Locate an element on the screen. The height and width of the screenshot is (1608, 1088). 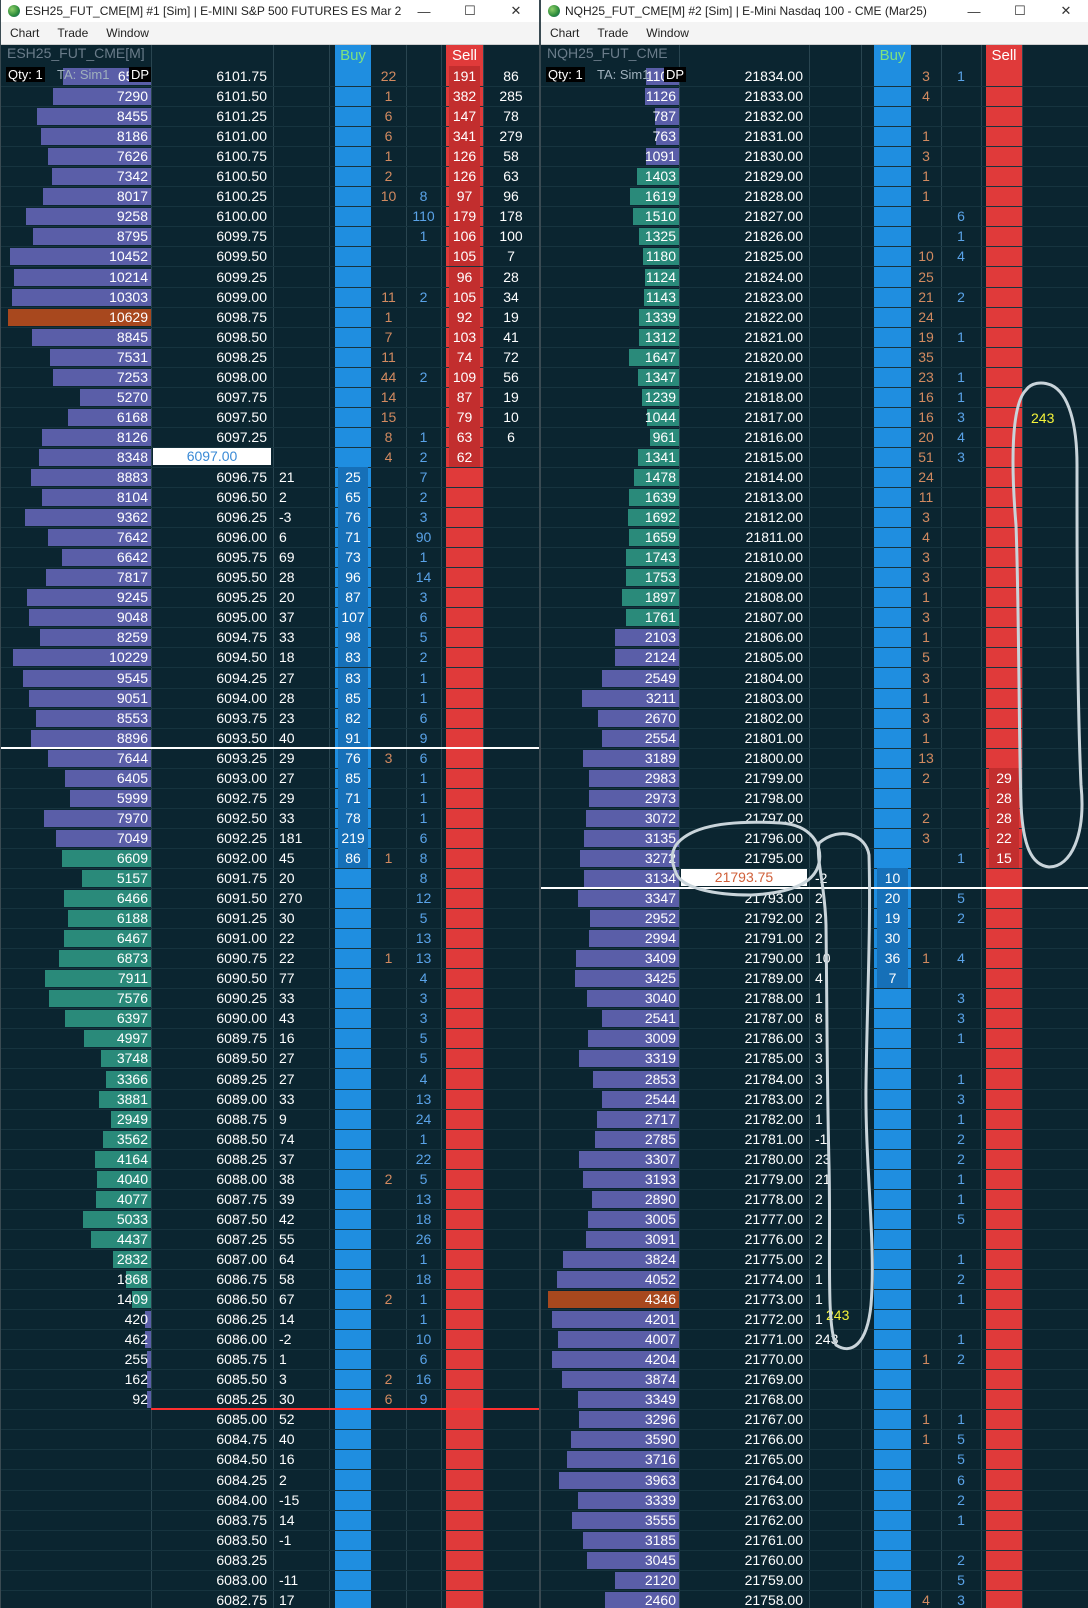
bid-size: 76 is located at coordinates (353, 517).